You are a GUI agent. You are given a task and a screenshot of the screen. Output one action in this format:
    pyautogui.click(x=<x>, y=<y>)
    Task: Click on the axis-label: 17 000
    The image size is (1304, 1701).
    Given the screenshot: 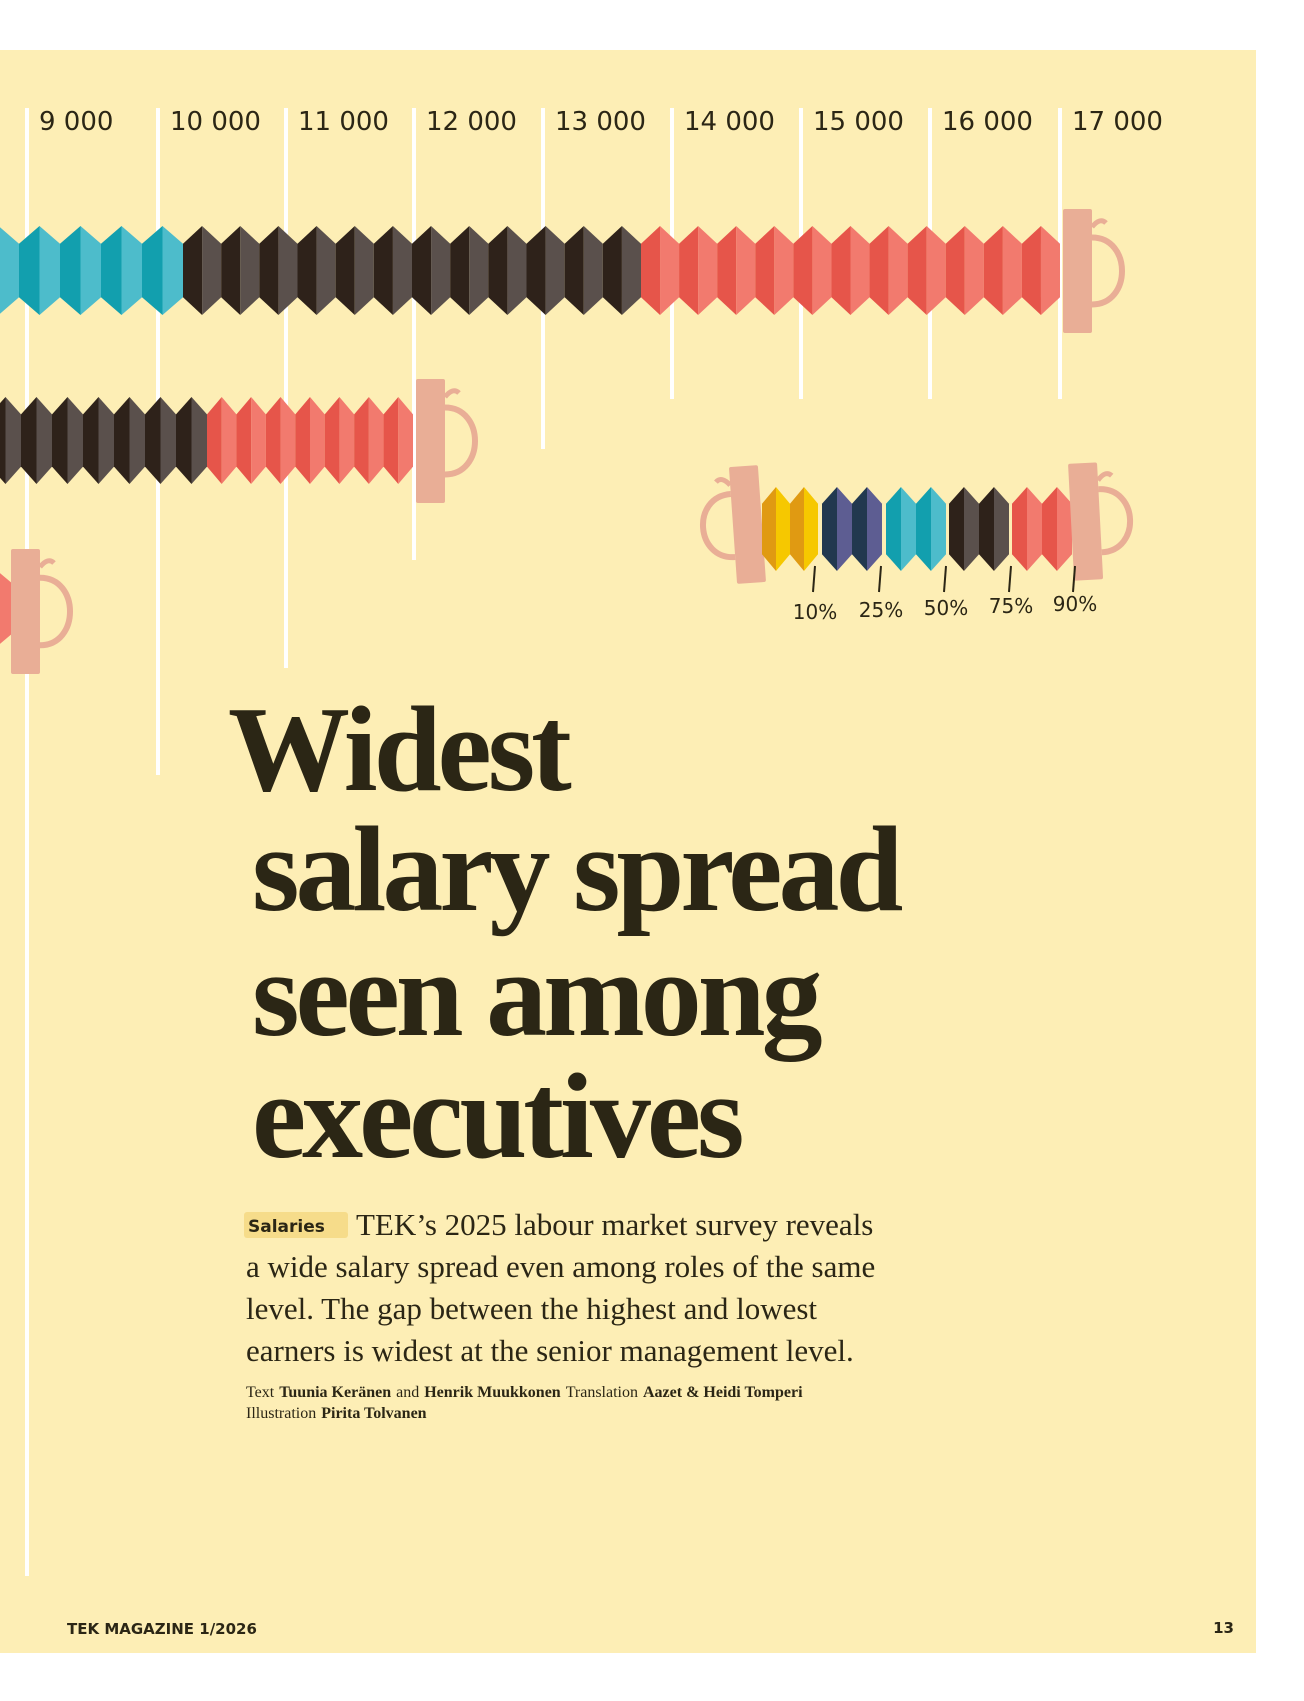 What is the action you would take?
    pyautogui.click(x=1117, y=122)
    